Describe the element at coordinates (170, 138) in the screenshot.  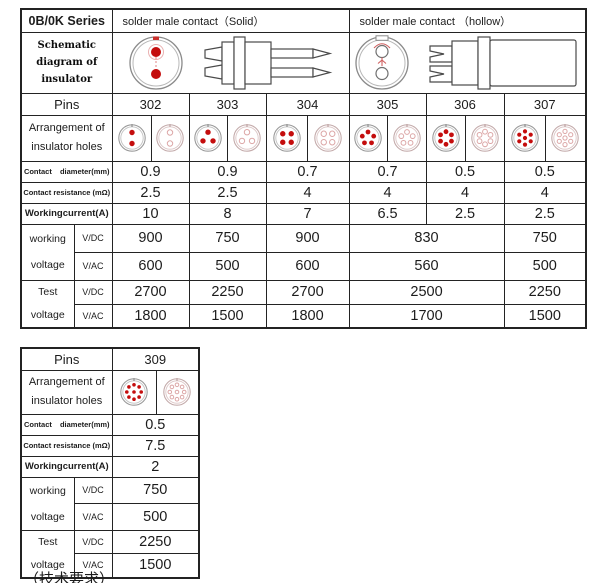
I see `holes-302-hollow-diagram` at that location.